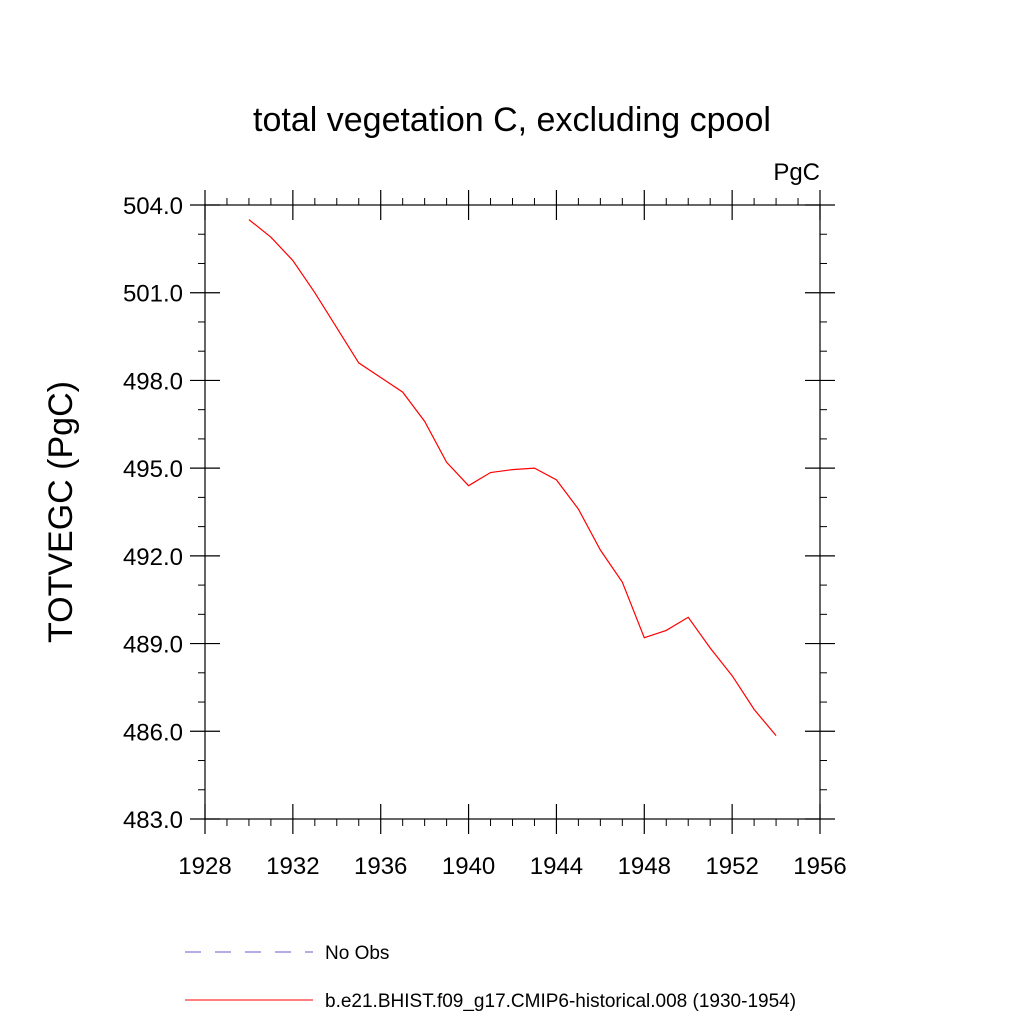  I want to click on y-axis-label: TOTVEGC (PgC), so click(61, 512).